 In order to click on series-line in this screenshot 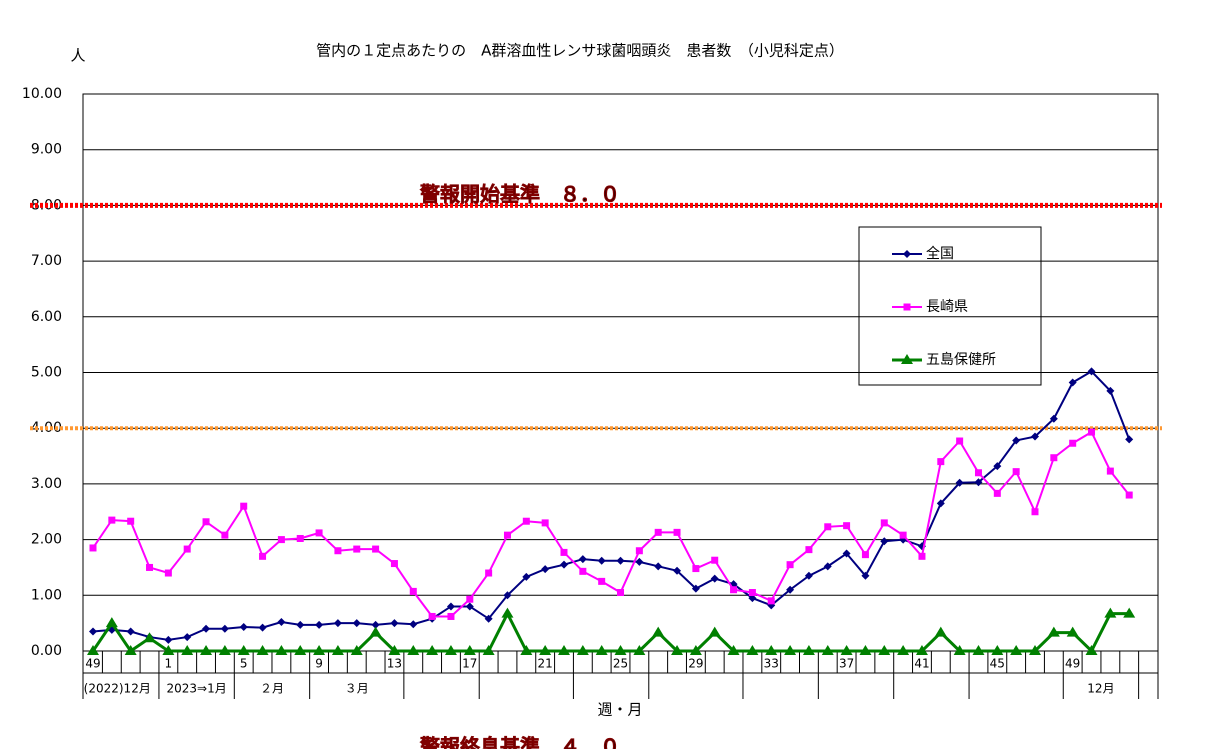, I will do `click(610, 632)`.